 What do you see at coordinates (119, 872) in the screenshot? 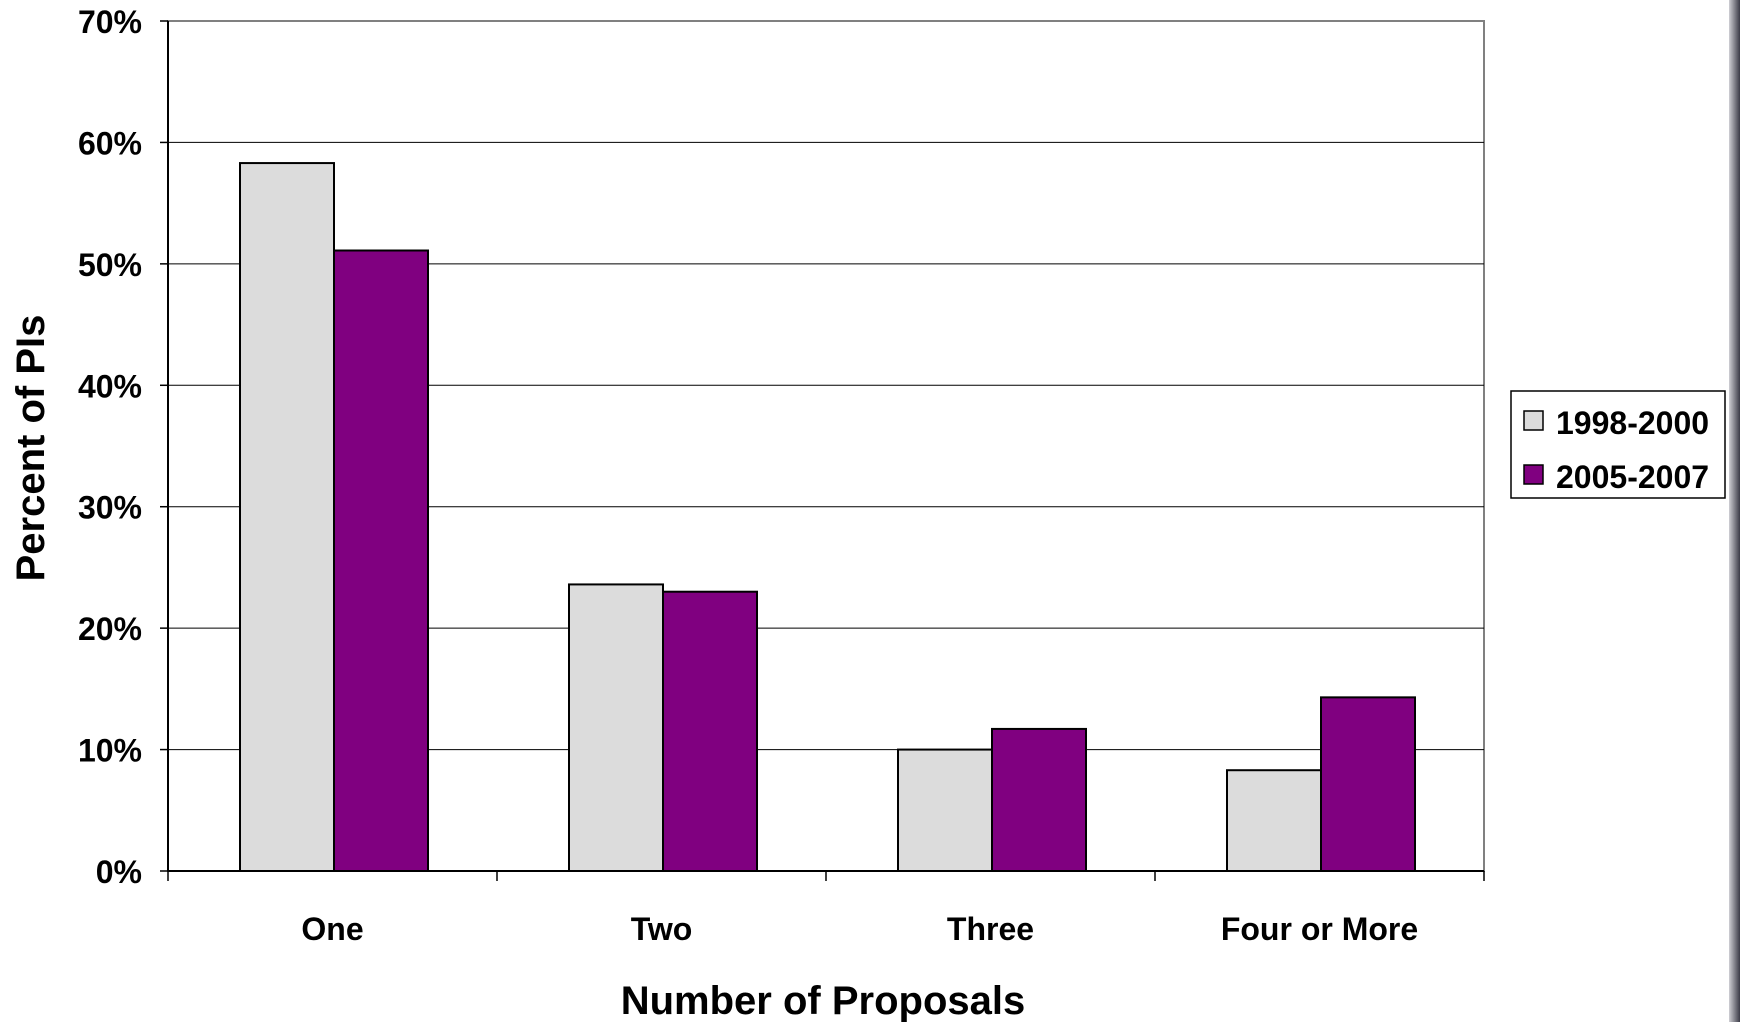
I see `y-tick-label: 0%` at bounding box center [119, 872].